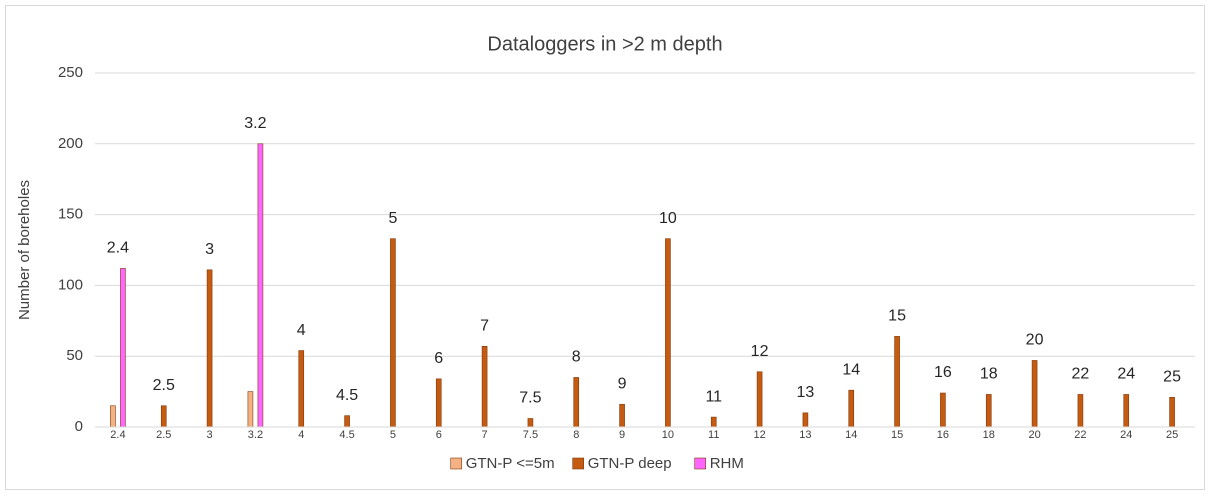 This screenshot has height=496, width=1211. What do you see at coordinates (713, 435) in the screenshot?
I see `x-tick-label: 11` at bounding box center [713, 435].